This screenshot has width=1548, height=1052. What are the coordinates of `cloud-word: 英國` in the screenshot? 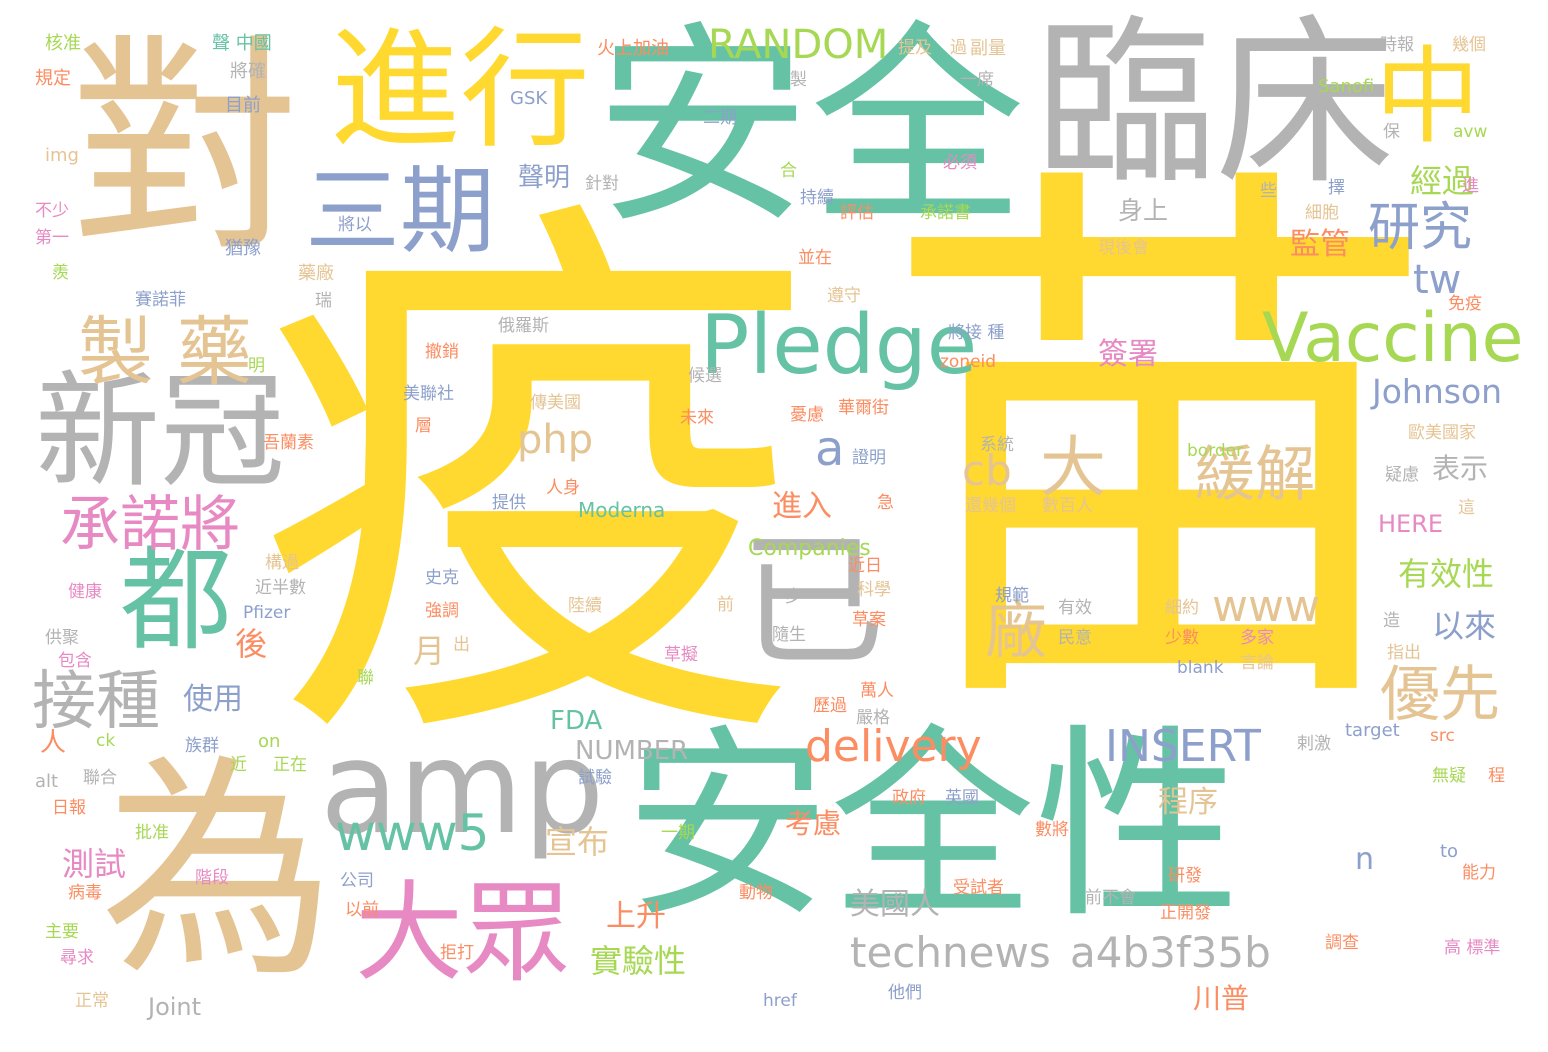 It's located at (962, 798).